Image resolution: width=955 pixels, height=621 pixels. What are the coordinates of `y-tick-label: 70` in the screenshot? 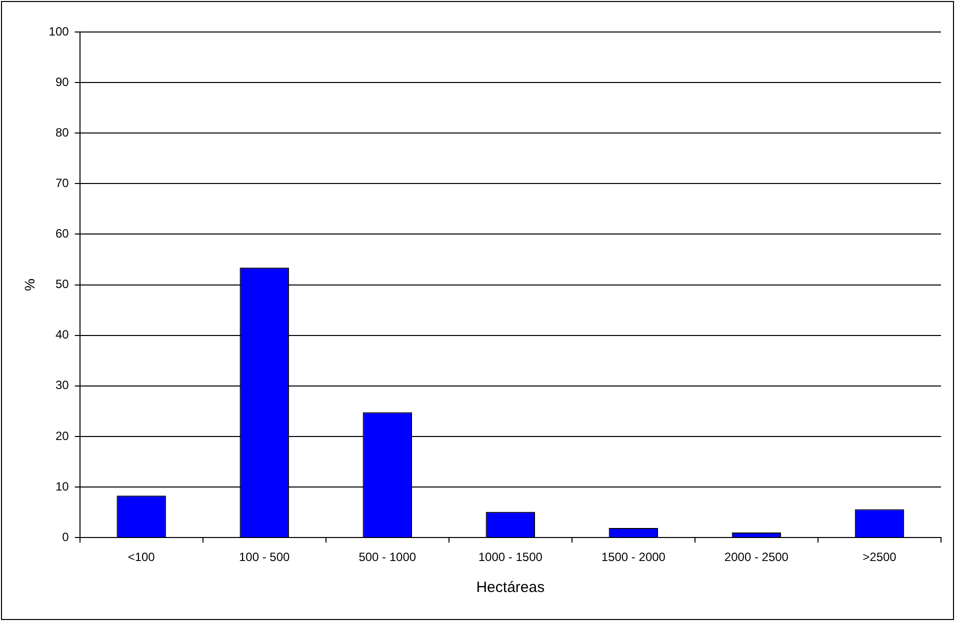 It's located at (62, 183).